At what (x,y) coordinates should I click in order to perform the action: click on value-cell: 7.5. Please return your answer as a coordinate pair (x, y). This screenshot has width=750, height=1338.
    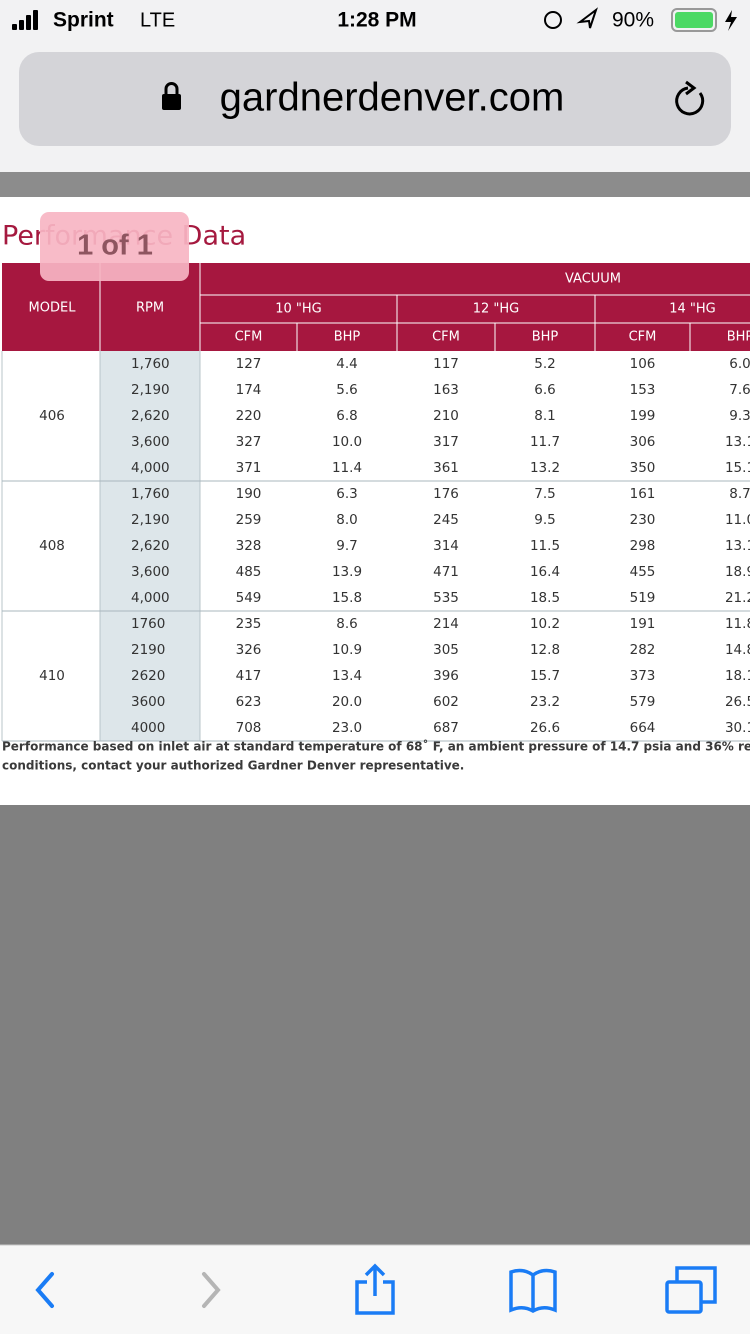
    Looking at the image, I should click on (544, 494).